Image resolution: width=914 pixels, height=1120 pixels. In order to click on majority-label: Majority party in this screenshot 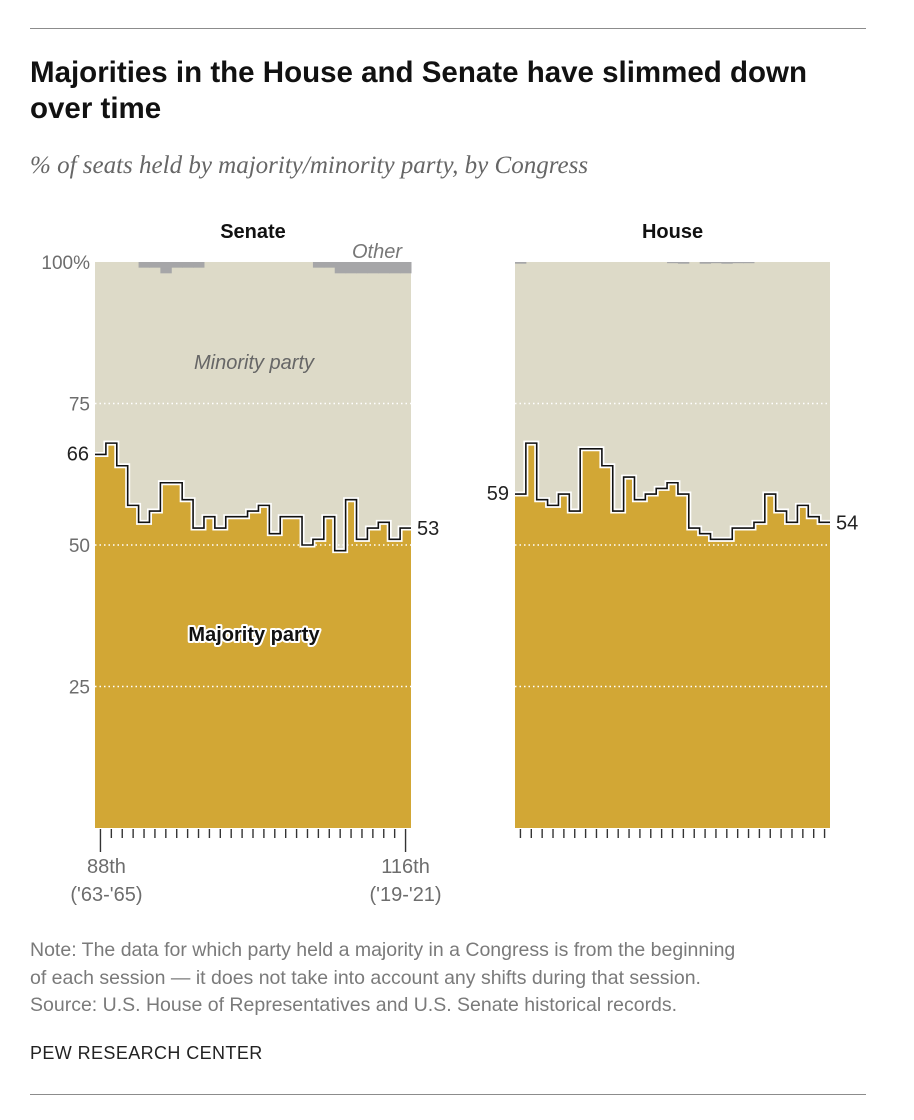, I will do `click(254, 635)`.